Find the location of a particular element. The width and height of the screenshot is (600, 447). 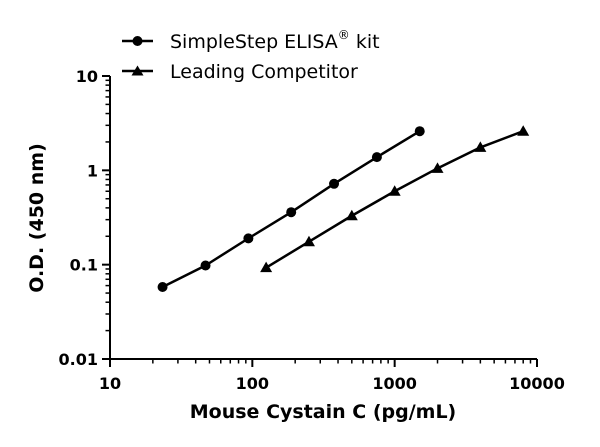

legend-triangle-marker is located at coordinates (137, 70).